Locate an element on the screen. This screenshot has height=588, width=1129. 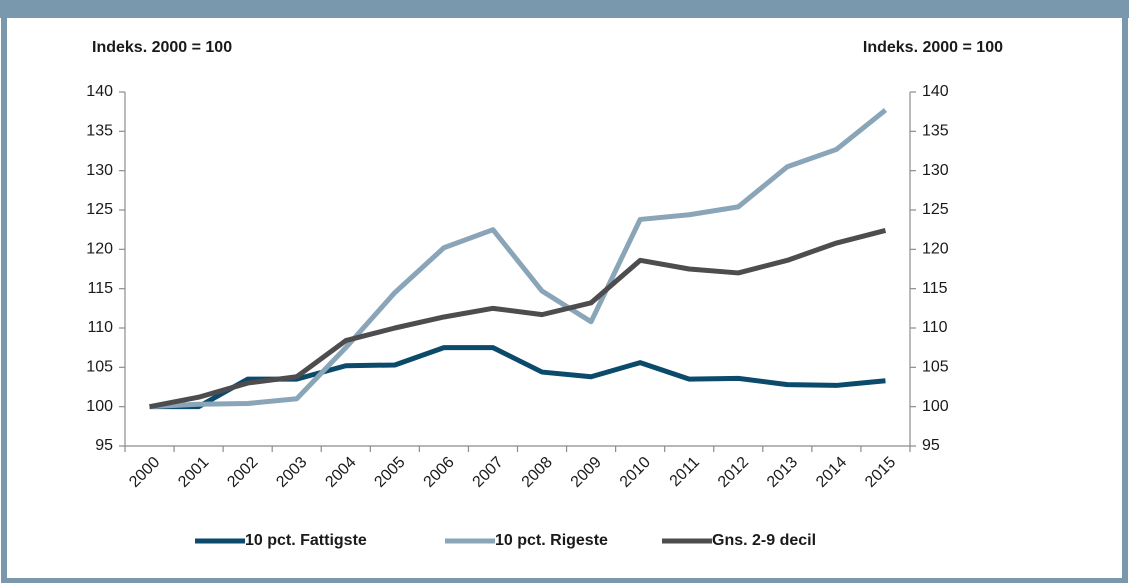
x-tick-label: 2006 is located at coordinates (439, 472).